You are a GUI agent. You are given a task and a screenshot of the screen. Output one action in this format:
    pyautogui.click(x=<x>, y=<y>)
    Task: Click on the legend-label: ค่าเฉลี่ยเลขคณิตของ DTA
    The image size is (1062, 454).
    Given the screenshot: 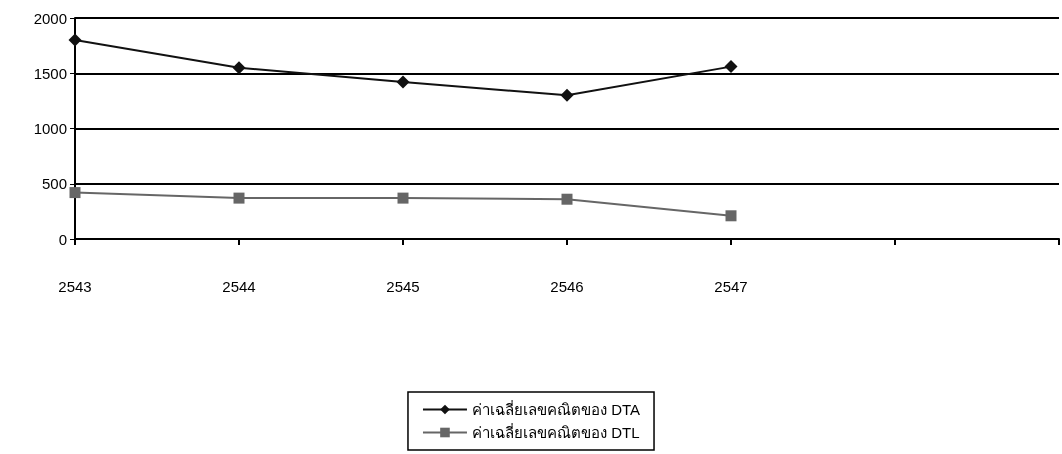 What is the action you would take?
    pyautogui.click(x=556, y=408)
    